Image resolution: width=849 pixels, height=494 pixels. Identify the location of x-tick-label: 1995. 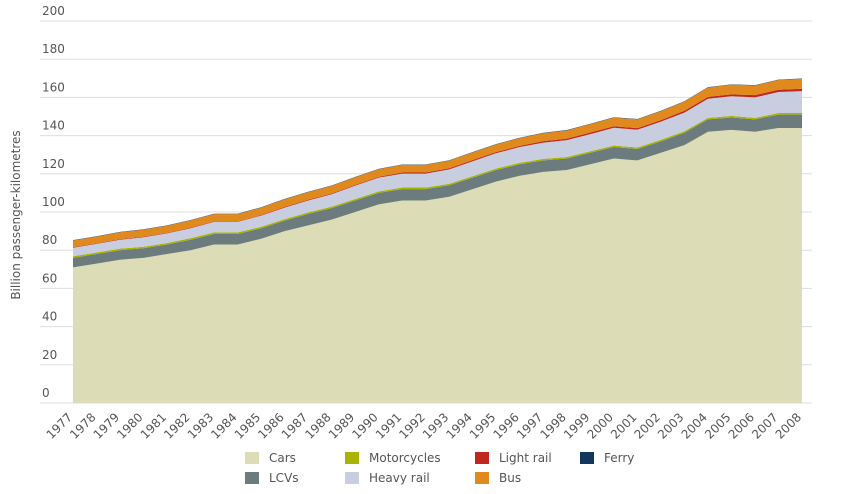
(482, 425).